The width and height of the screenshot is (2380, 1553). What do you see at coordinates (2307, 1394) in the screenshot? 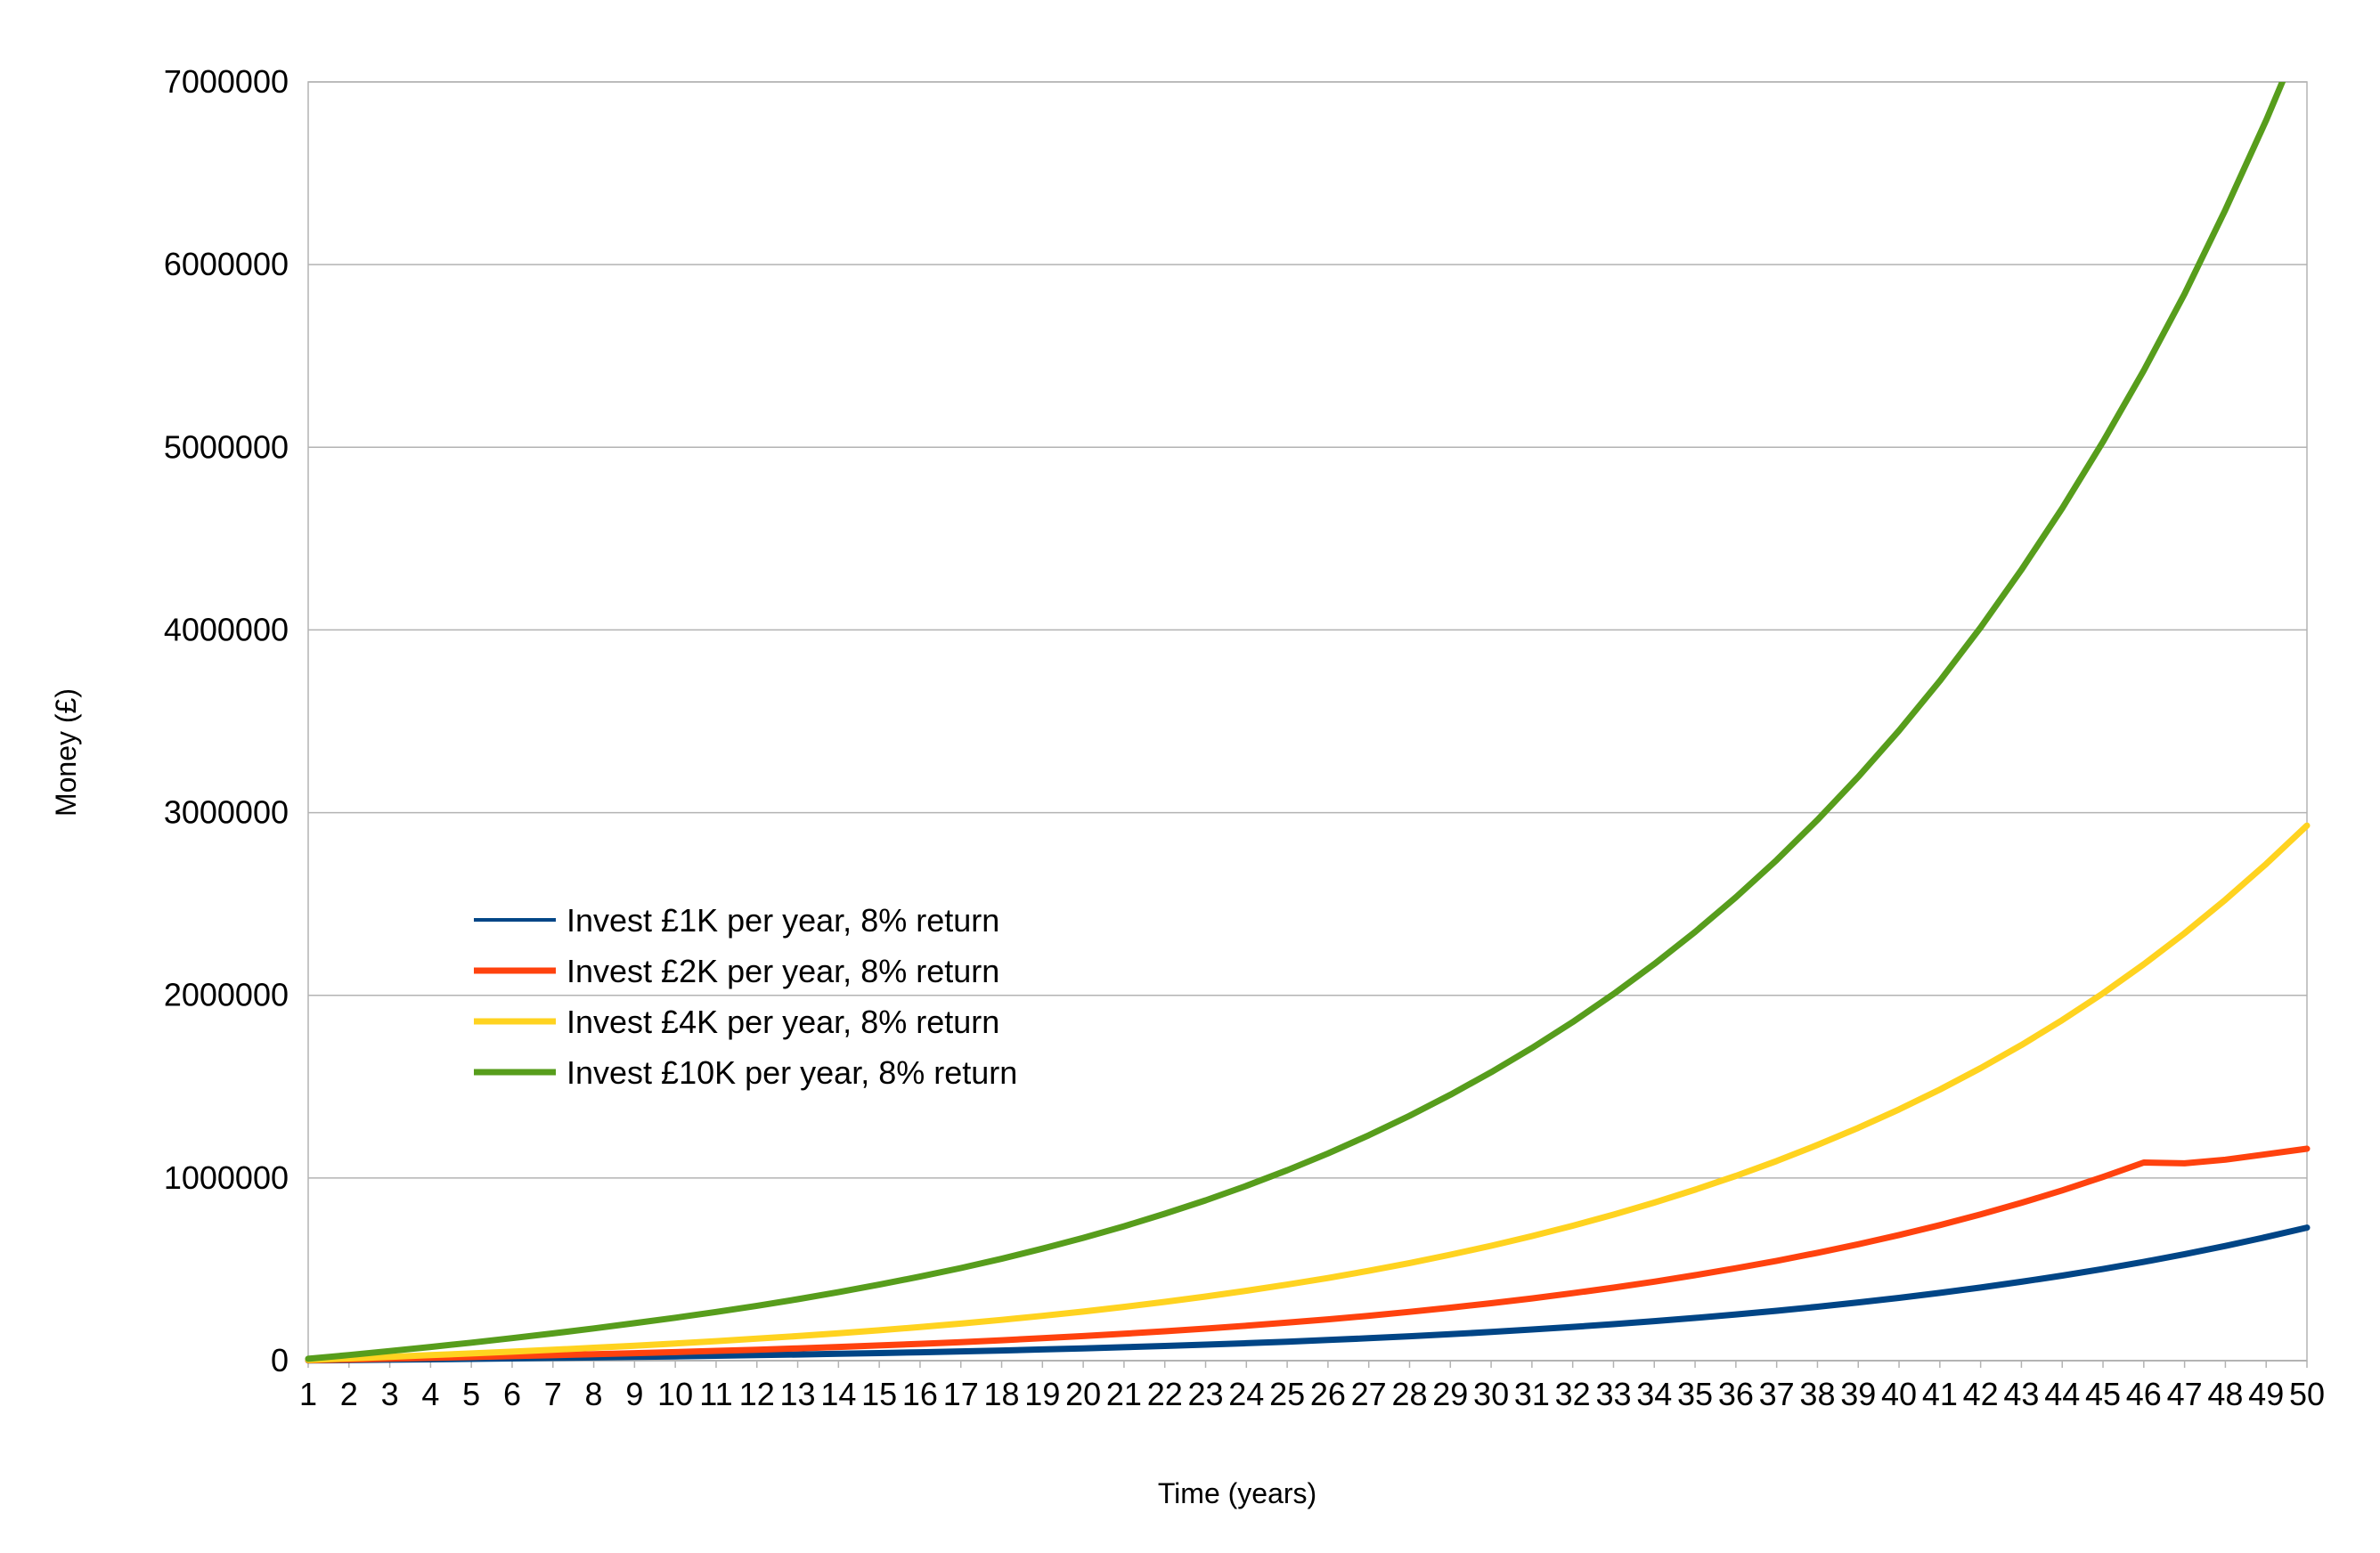
I see `x-tick-label: 50` at bounding box center [2307, 1394].